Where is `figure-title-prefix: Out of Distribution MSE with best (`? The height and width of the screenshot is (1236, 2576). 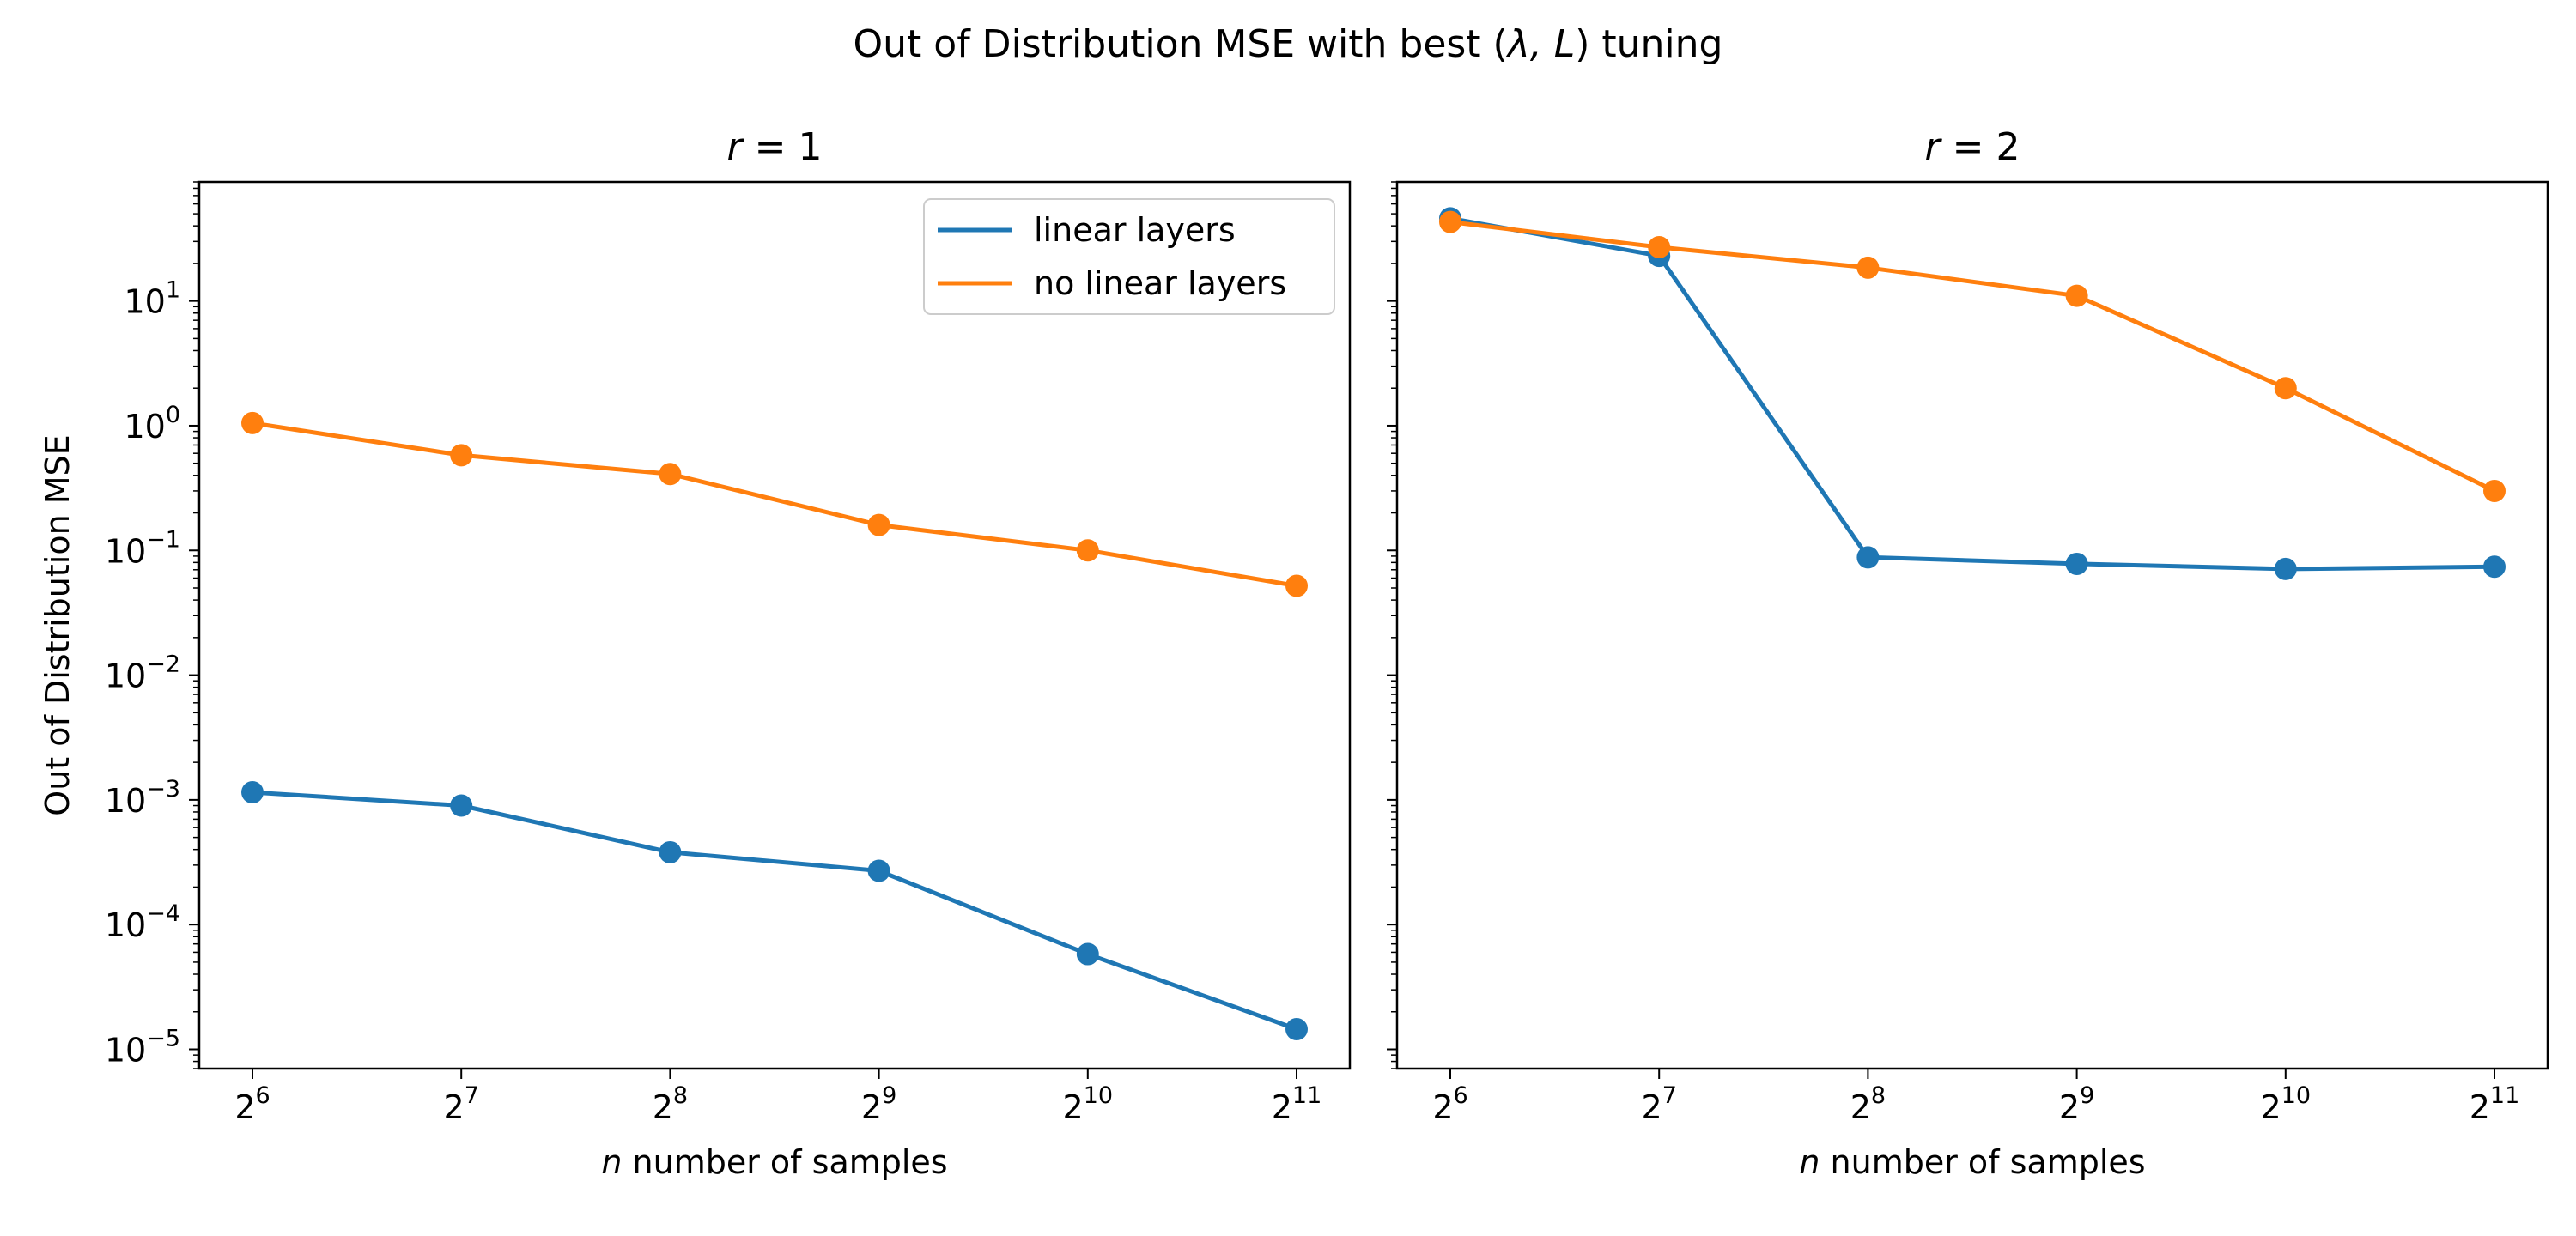 figure-title-prefix: Out of Distribution MSE with best ( is located at coordinates (1181, 44).